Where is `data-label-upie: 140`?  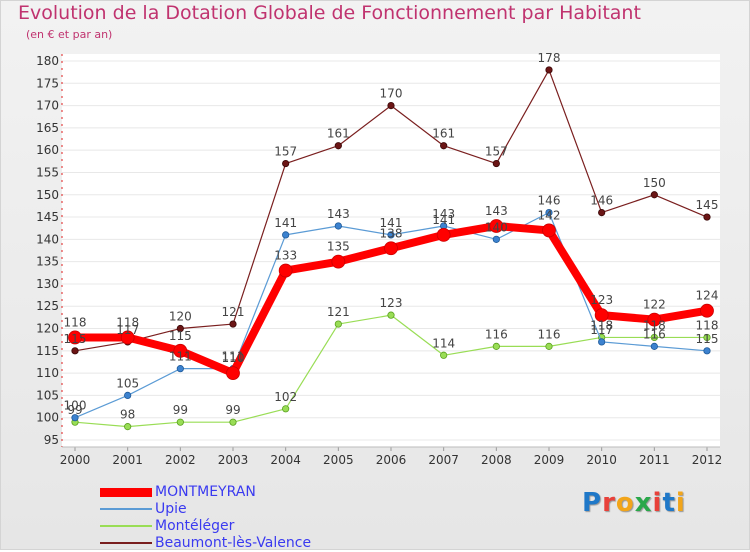
data-label-upie: 140 is located at coordinates (496, 227).